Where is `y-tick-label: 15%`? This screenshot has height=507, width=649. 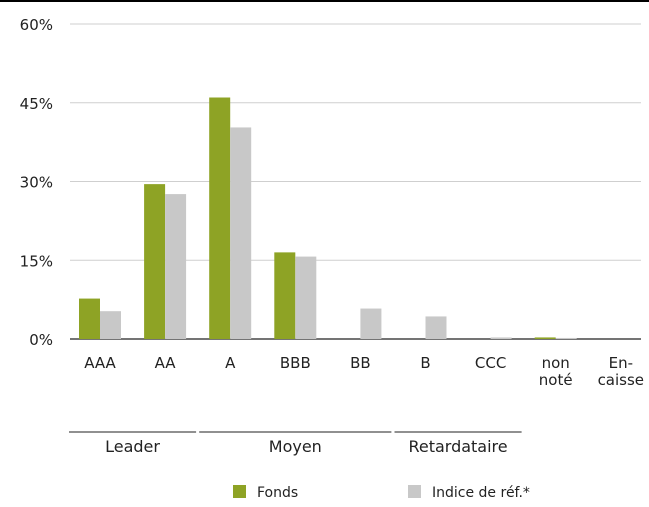
y-tick-label: 15% is located at coordinates (36, 261).